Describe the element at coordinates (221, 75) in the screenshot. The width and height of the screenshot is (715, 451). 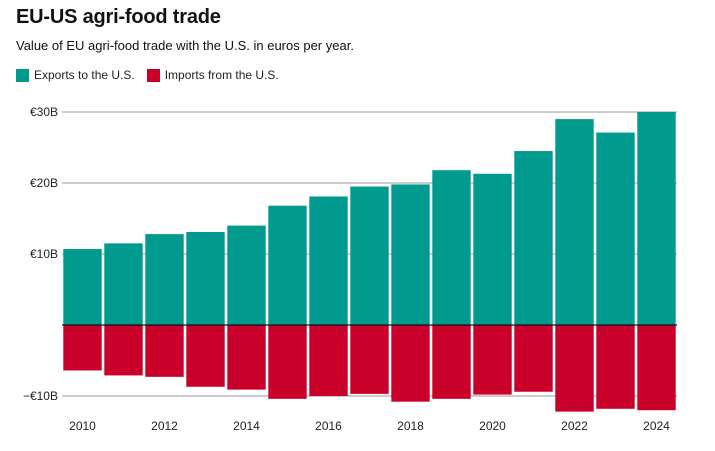
I see `legend-label-imports: Imports from the U.S.` at that location.